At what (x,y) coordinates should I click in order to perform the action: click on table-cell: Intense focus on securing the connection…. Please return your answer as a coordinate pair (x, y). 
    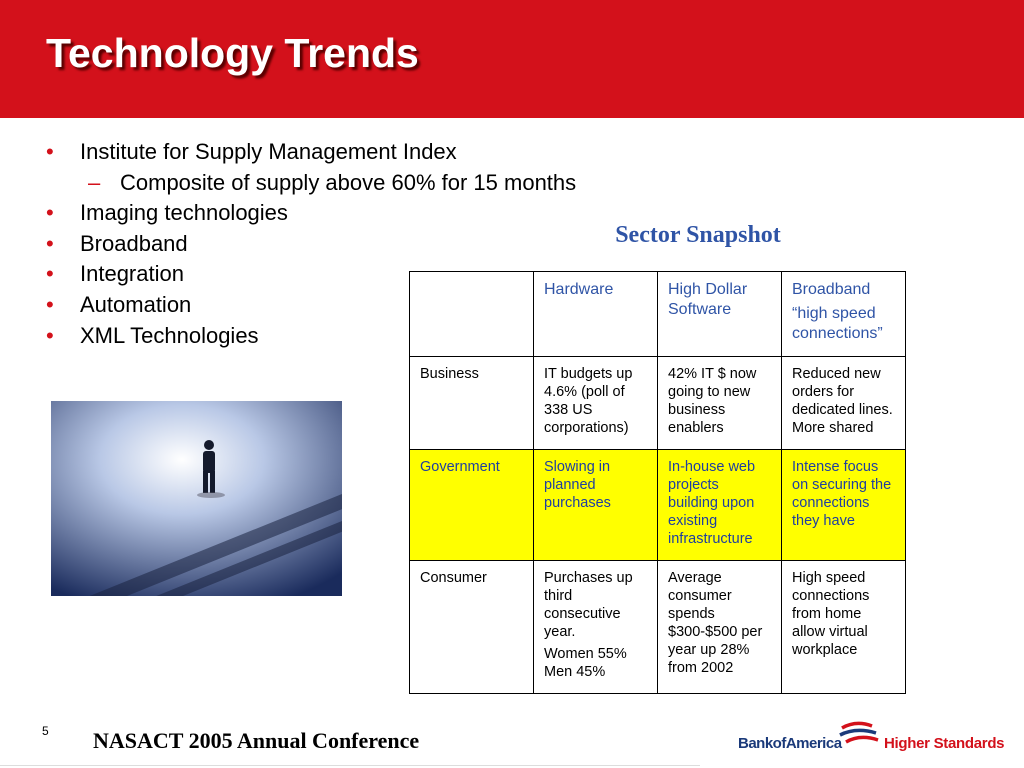
    Looking at the image, I should click on (843, 505).